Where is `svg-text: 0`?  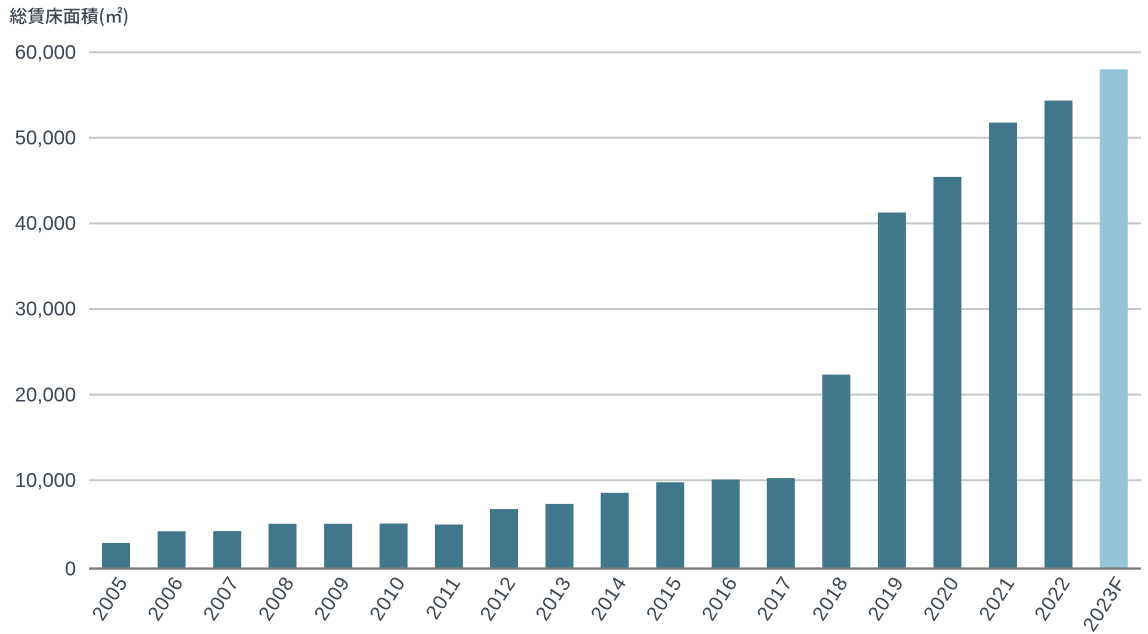 svg-text: 0 is located at coordinates (70, 569).